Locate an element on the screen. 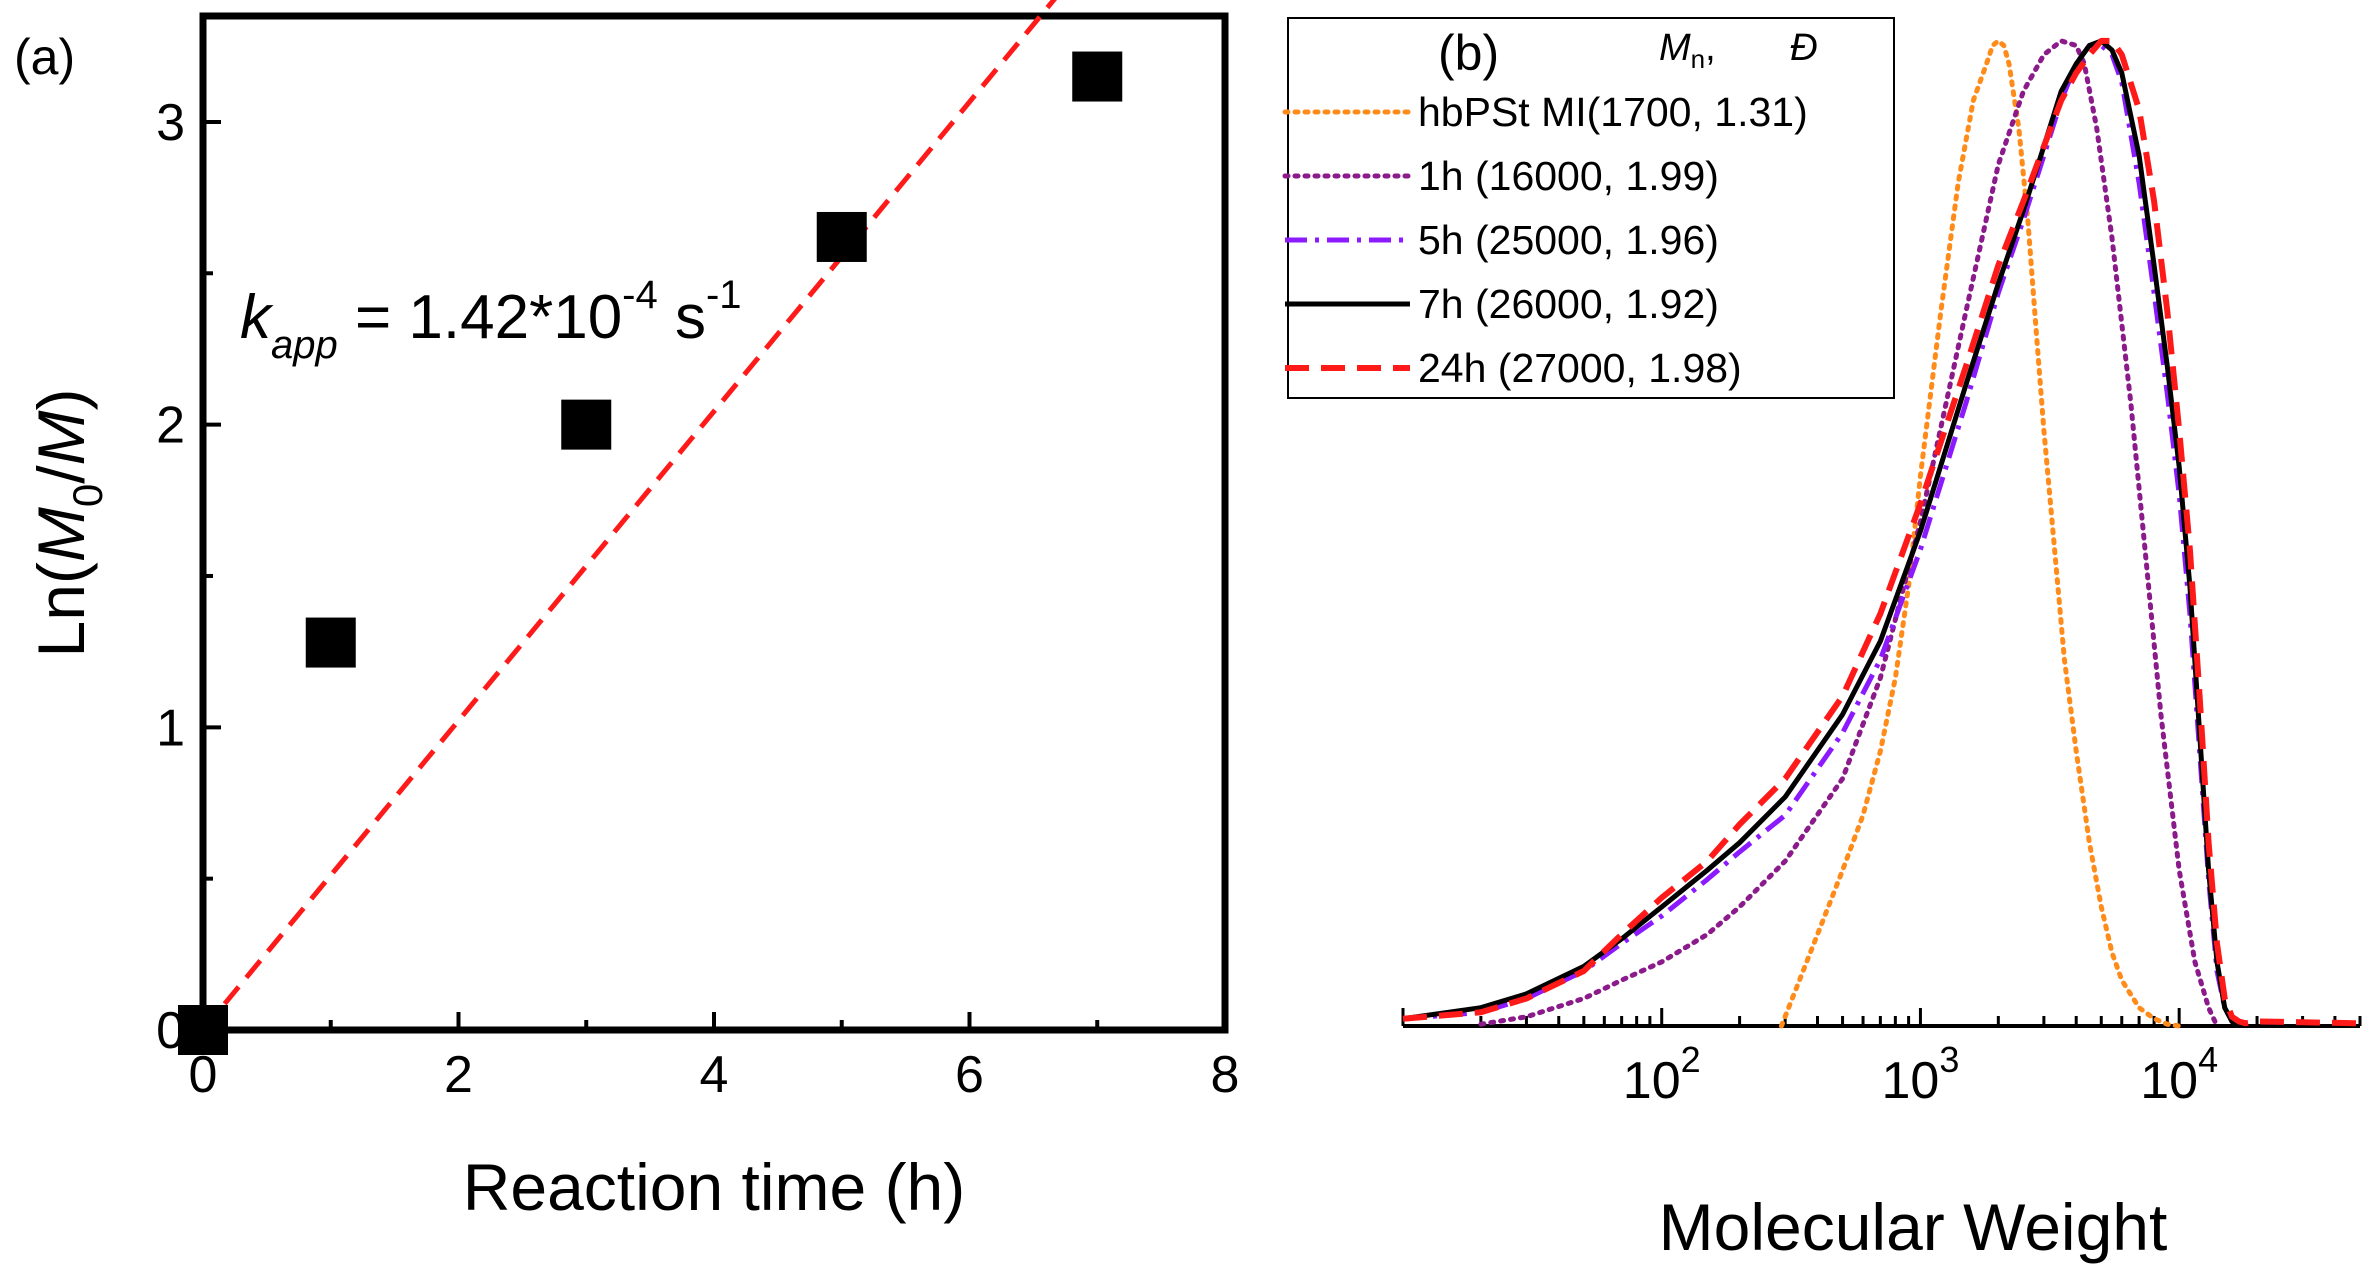 Image resolution: width=2364 pixels, height=1278 pixels. legend-box is located at coordinates (1591, 208).